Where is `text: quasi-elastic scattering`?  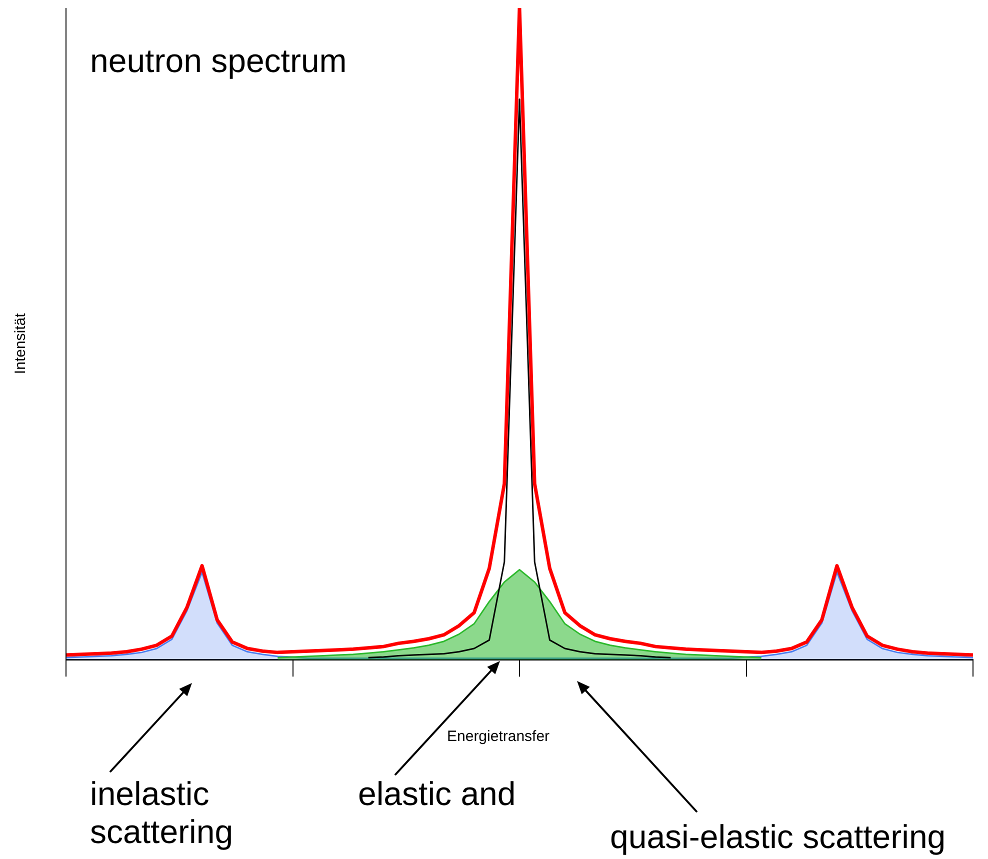 text: quasi-elastic scattering is located at coordinates (778, 837).